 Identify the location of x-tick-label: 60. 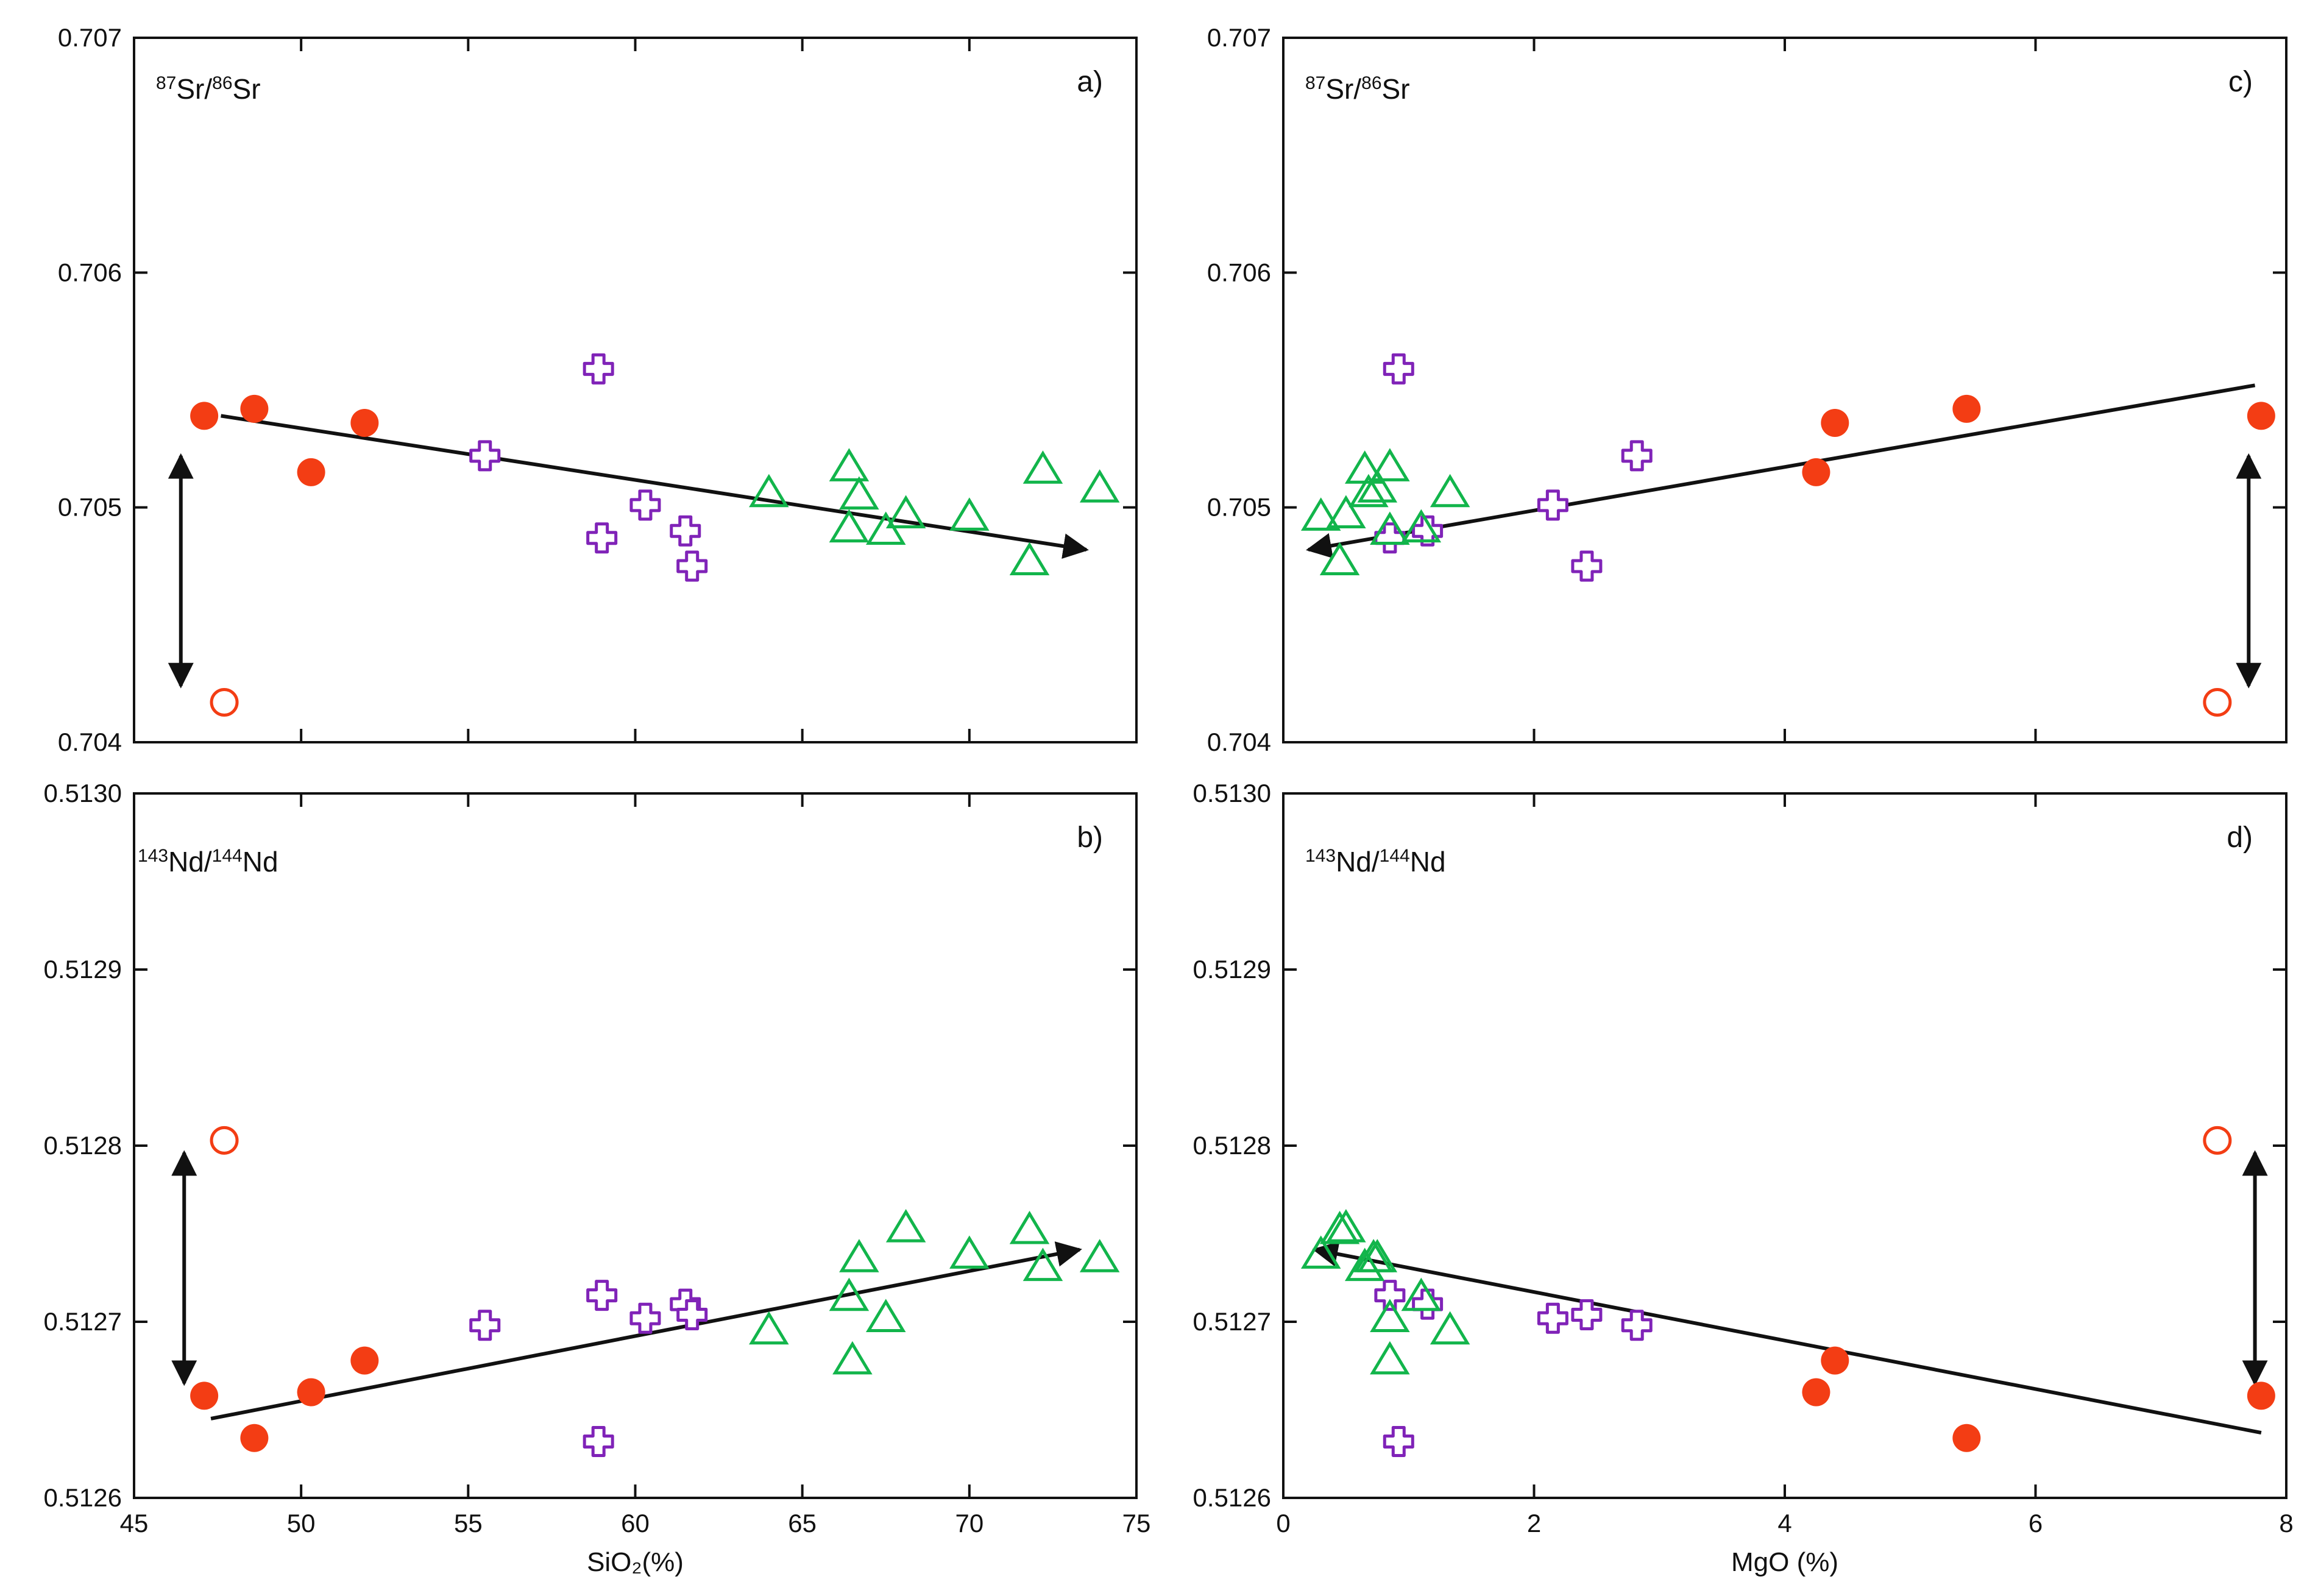
(635, 1523).